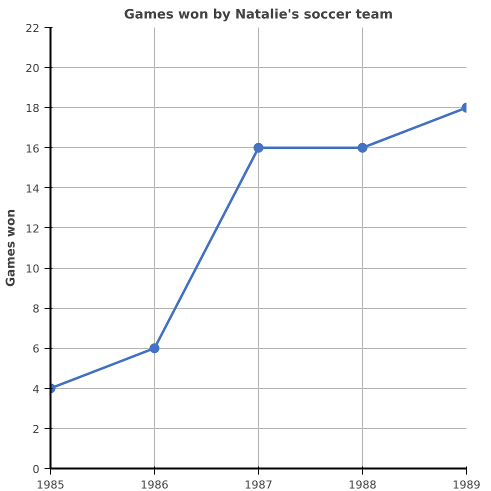 Image resolution: width=491 pixels, height=491 pixels. What do you see at coordinates (50, 484) in the screenshot?
I see `x-tick-label: 1985` at bounding box center [50, 484].